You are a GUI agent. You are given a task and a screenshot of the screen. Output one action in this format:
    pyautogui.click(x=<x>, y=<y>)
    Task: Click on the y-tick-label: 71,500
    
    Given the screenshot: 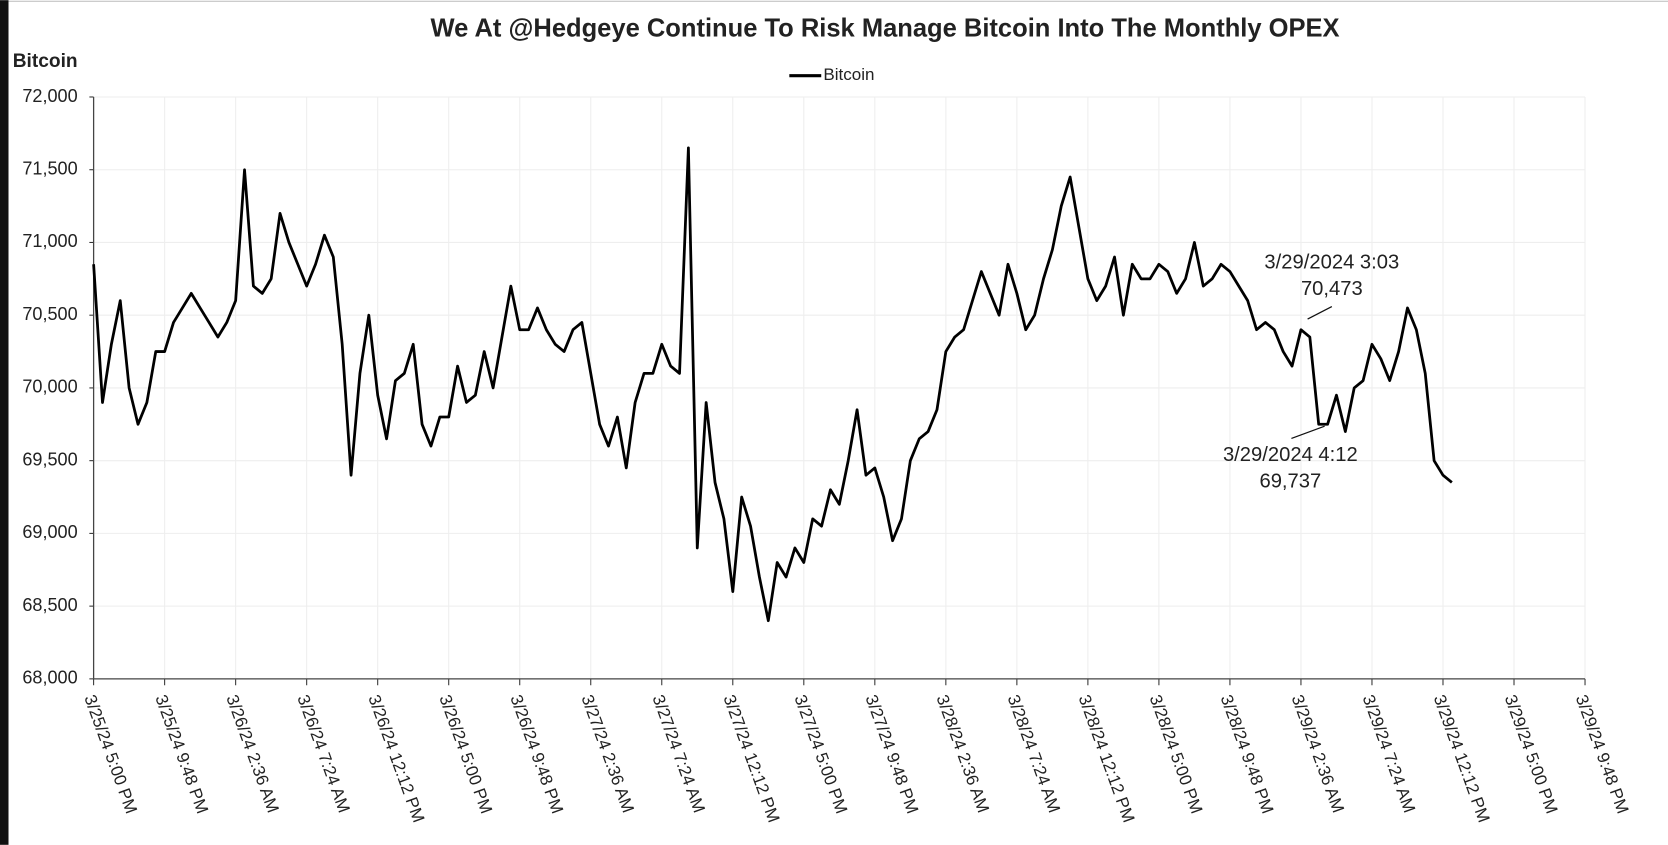 What is the action you would take?
    pyautogui.click(x=49, y=169)
    